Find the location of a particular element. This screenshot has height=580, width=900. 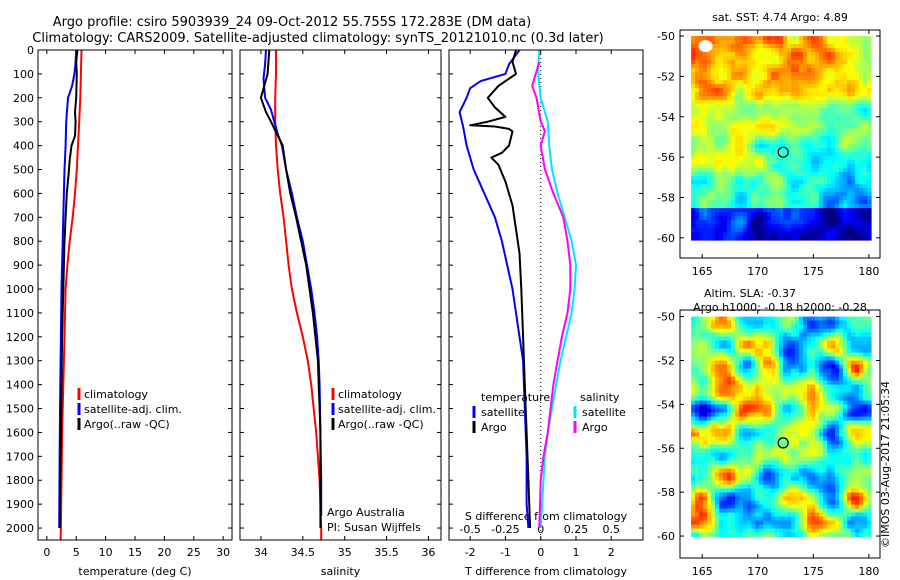

ytick-label: 500 is located at coordinates (23, 170).